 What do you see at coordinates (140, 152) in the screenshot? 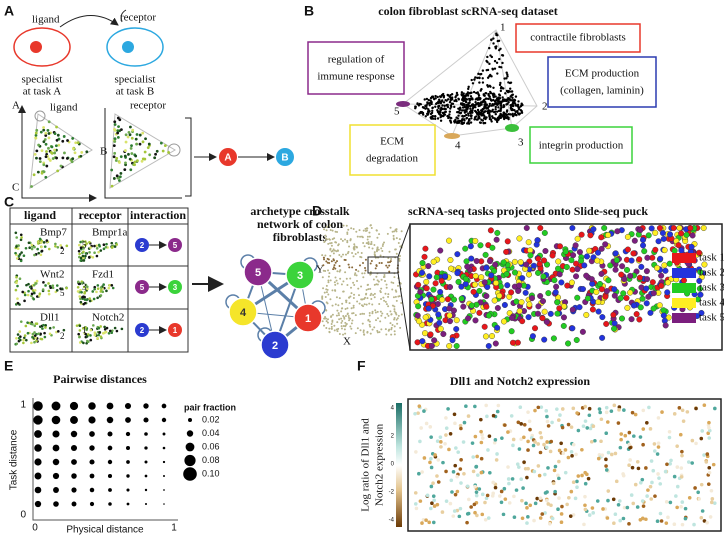
I see `scatter` at bounding box center [140, 152].